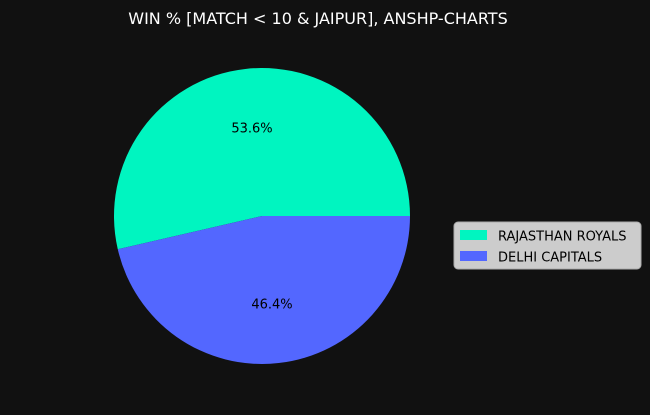 The width and height of the screenshot is (650, 415). I want to click on pie-percent-labels: 53.6% 46.4%, so click(261, 216).